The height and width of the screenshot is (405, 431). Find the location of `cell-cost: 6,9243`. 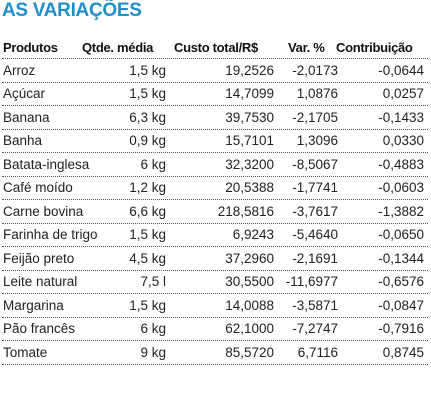

cell-cost: 6,9243 is located at coordinates (253, 235).